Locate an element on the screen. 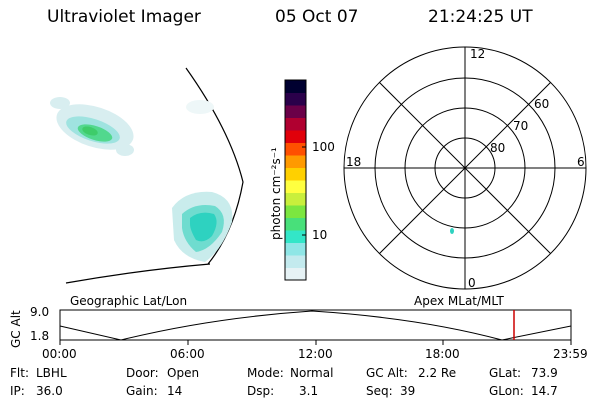 This screenshot has width=600, height=400. info-flt-value: LBHL is located at coordinates (51, 373).